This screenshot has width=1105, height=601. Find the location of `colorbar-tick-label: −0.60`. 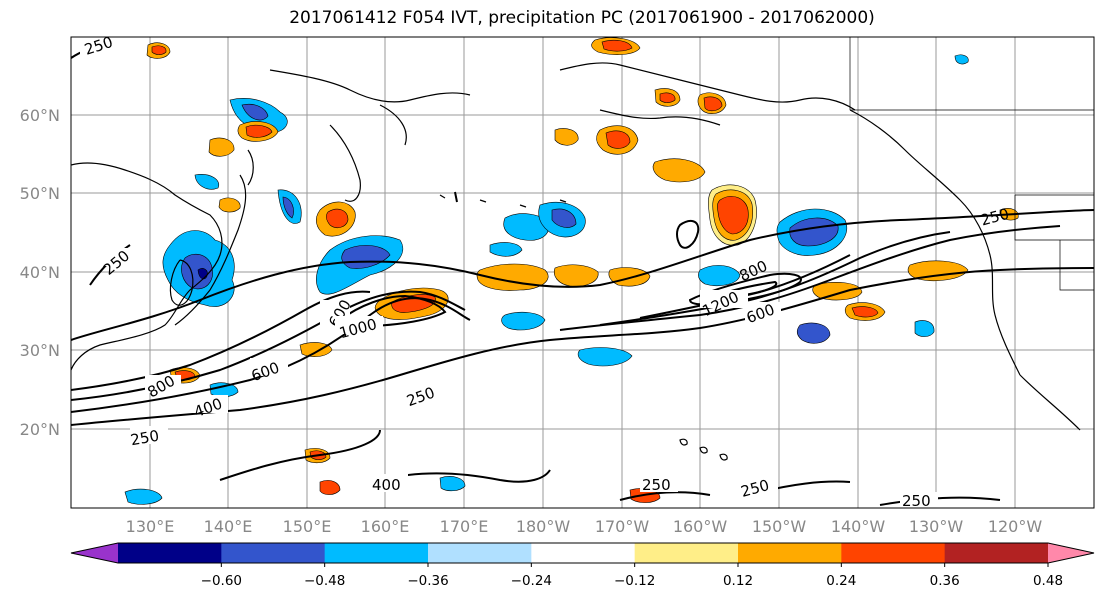

colorbar-tick-label: −0.60 is located at coordinates (221, 581).